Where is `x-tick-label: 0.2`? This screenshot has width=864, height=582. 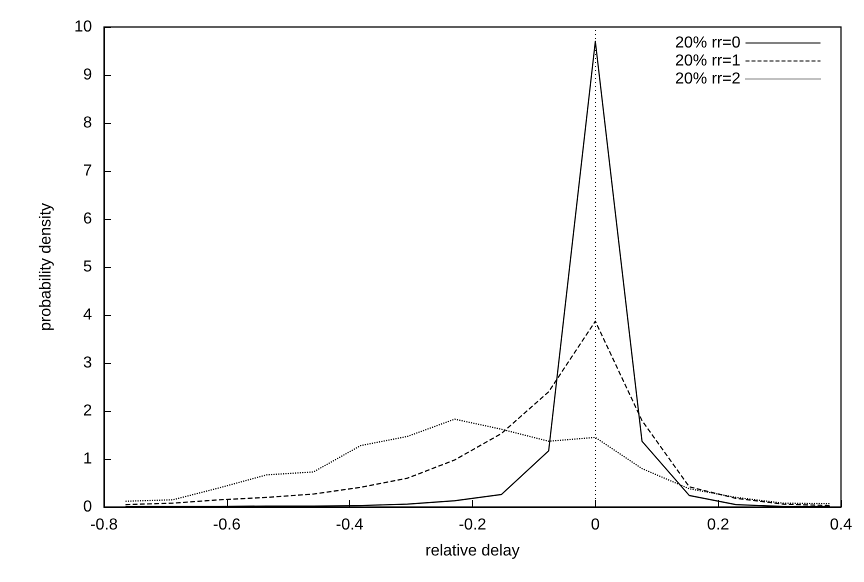
x-tick-label: 0.2 is located at coordinates (718, 525).